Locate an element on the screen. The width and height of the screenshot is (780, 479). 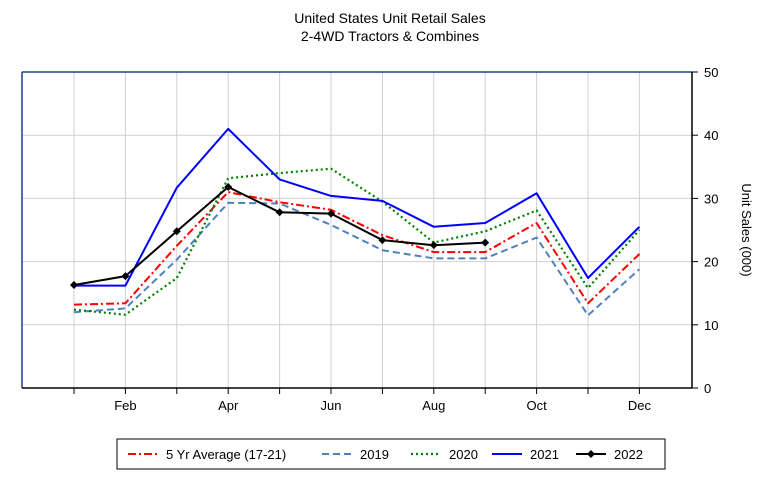
chart-subtitle: 2-4WD Tractors & Combines is located at coordinates (390, 36).